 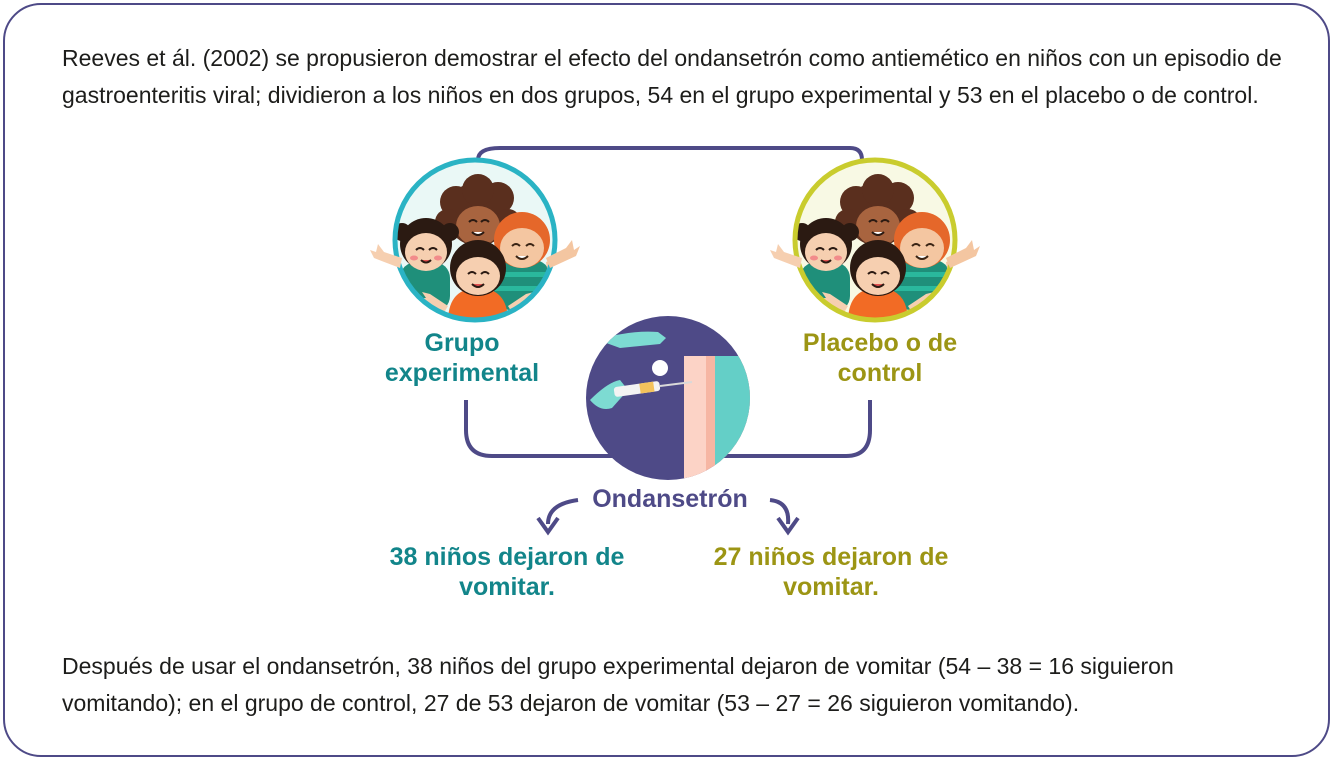 What do you see at coordinates (880, 373) in the screenshot?
I see `control-label-line2: control` at bounding box center [880, 373].